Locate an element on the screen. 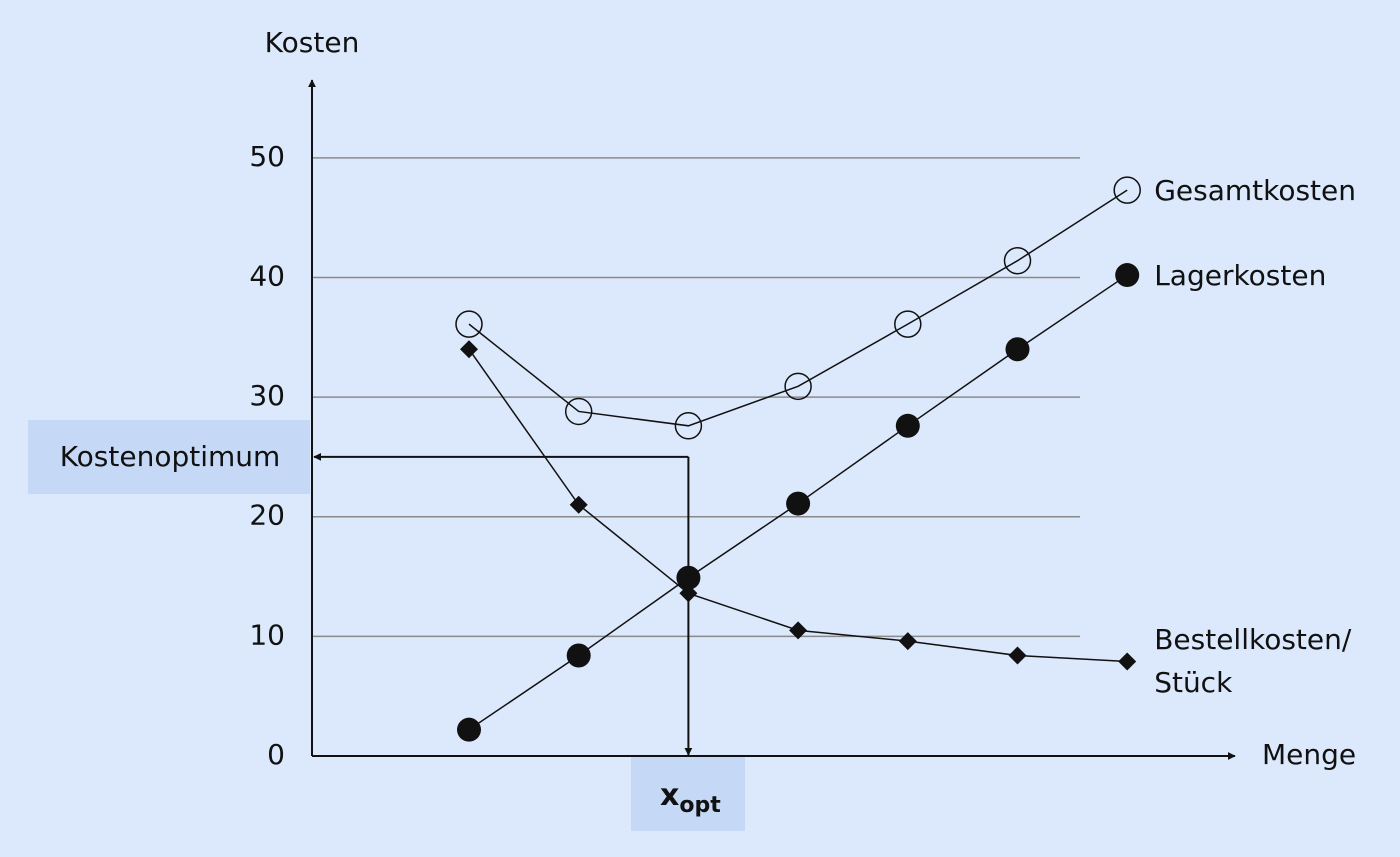 The width and height of the screenshot is (1400, 857). x-axis-label: Menge is located at coordinates (1309, 754).